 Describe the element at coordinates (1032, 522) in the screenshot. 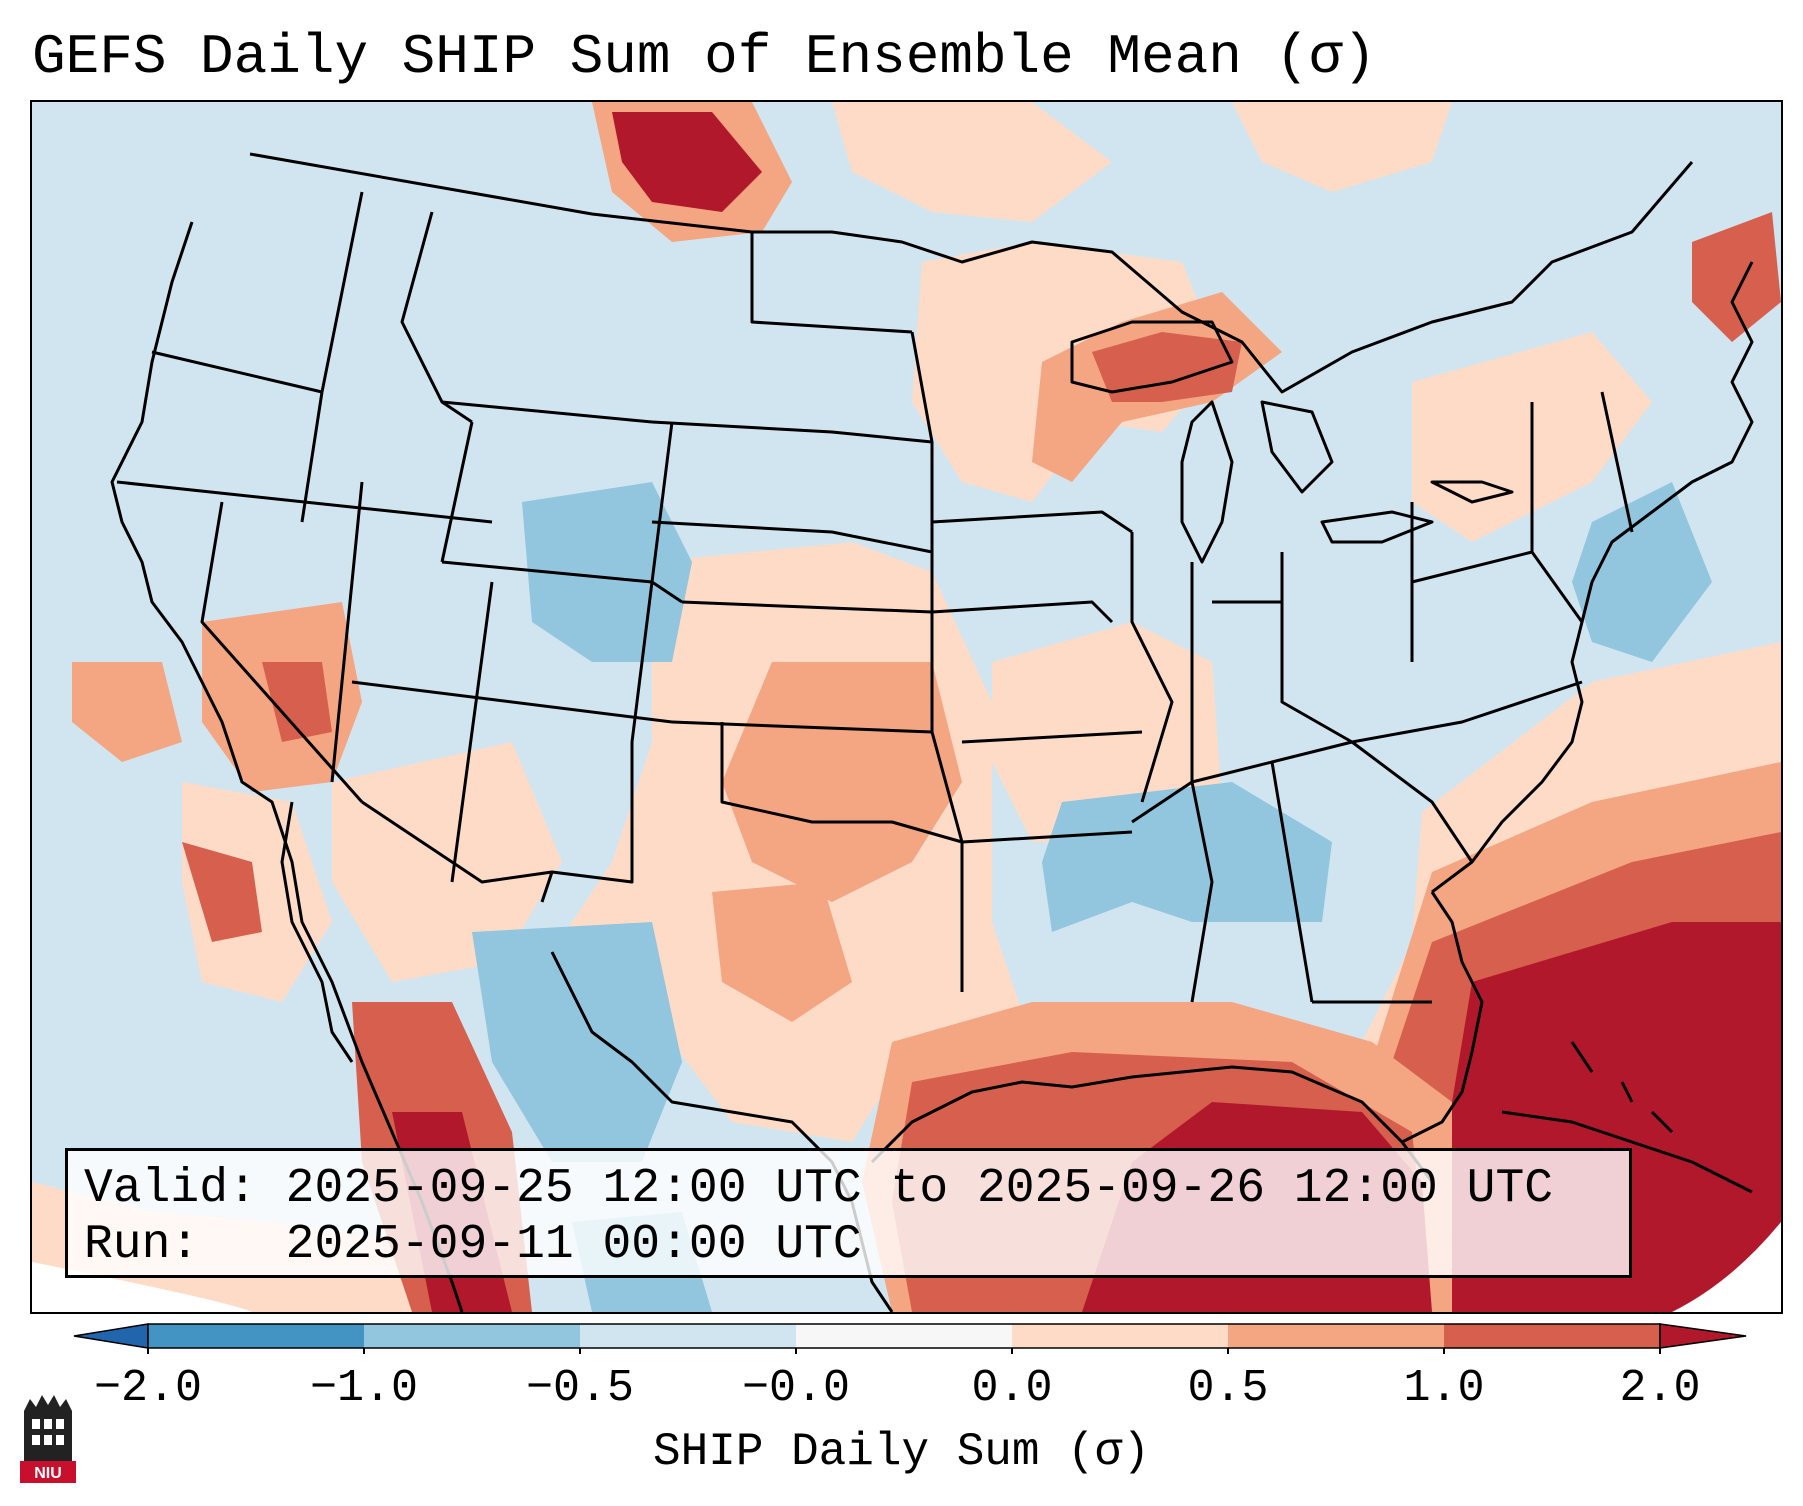

I see `border-mn-ia` at that location.